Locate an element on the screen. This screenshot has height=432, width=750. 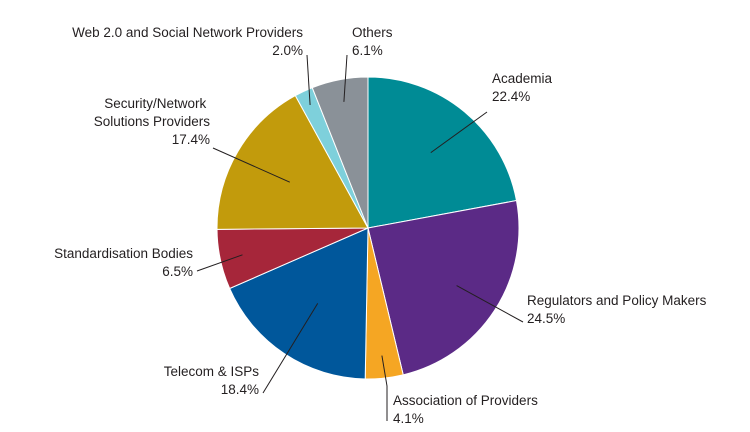
label-others: Others is located at coordinates (372, 32).